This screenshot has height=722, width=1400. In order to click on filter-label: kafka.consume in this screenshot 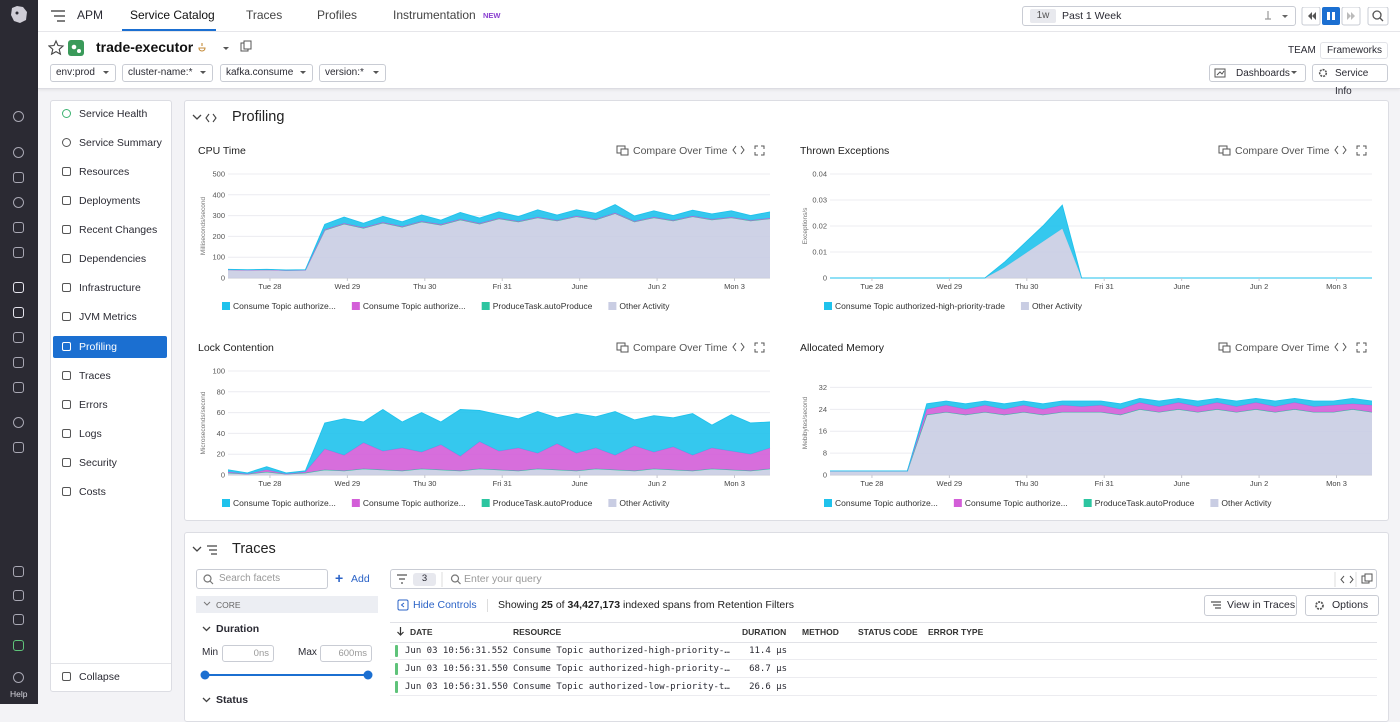, I will do `click(260, 72)`.